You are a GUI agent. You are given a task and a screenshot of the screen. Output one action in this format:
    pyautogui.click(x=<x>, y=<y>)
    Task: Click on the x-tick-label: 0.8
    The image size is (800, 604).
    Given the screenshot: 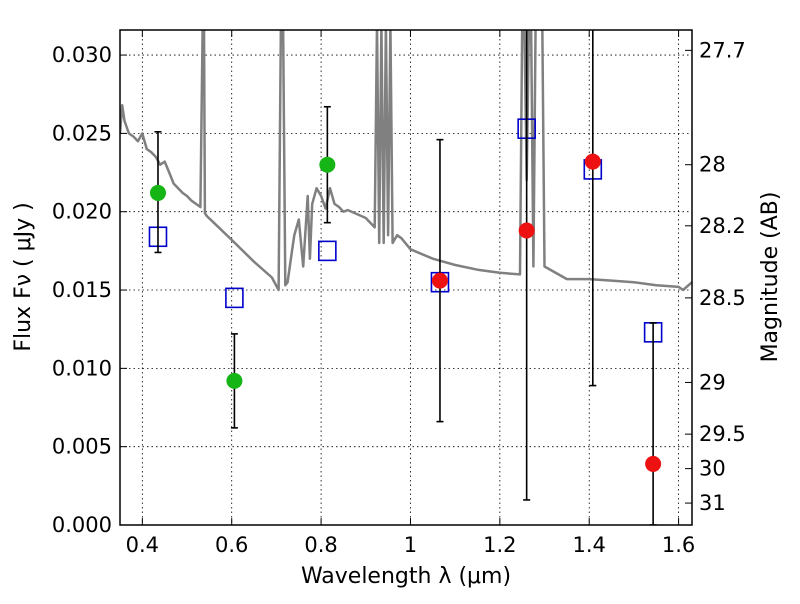 What is the action you would take?
    pyautogui.click(x=320, y=545)
    